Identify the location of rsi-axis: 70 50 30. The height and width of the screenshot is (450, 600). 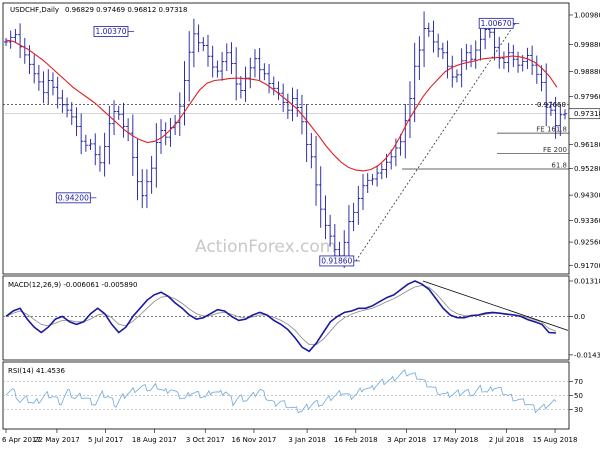
(576, 396).